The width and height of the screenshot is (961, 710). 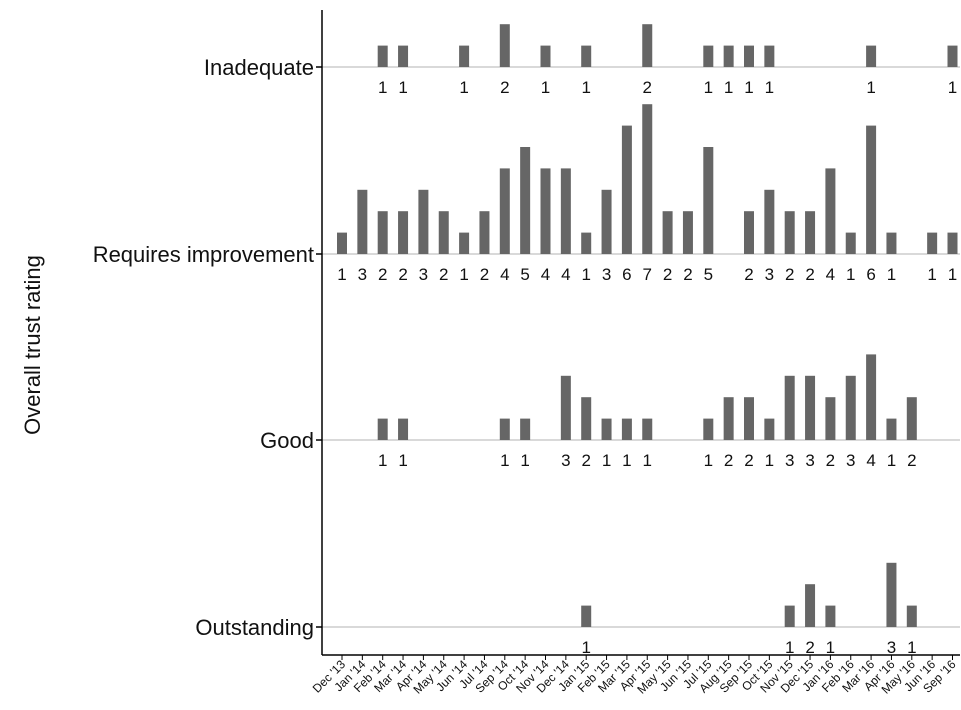 What do you see at coordinates (254, 627) in the screenshot?
I see `y-tick-label: Outstanding` at bounding box center [254, 627].